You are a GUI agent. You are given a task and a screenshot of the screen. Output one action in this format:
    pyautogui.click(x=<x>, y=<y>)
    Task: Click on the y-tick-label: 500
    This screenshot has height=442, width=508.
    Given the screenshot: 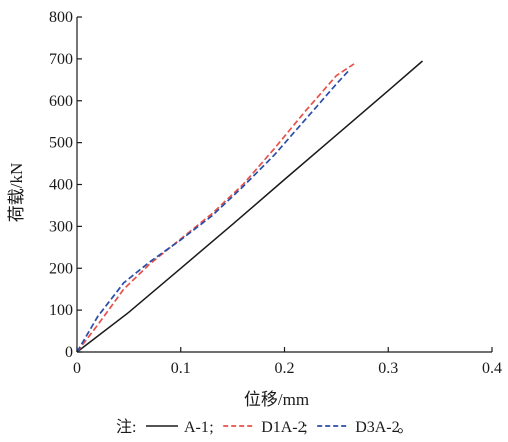 What is the action you would take?
    pyautogui.click(x=61, y=143)
    